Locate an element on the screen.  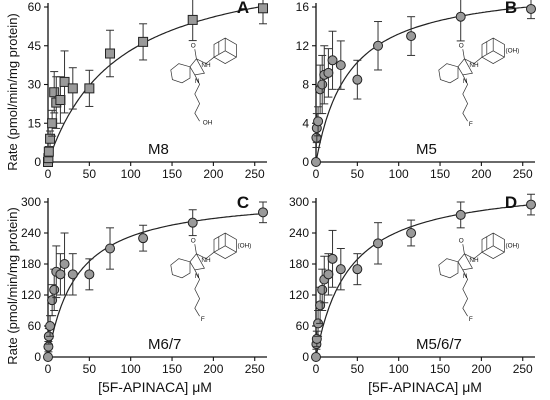
fit-curve is located at coordinates (155, 285).